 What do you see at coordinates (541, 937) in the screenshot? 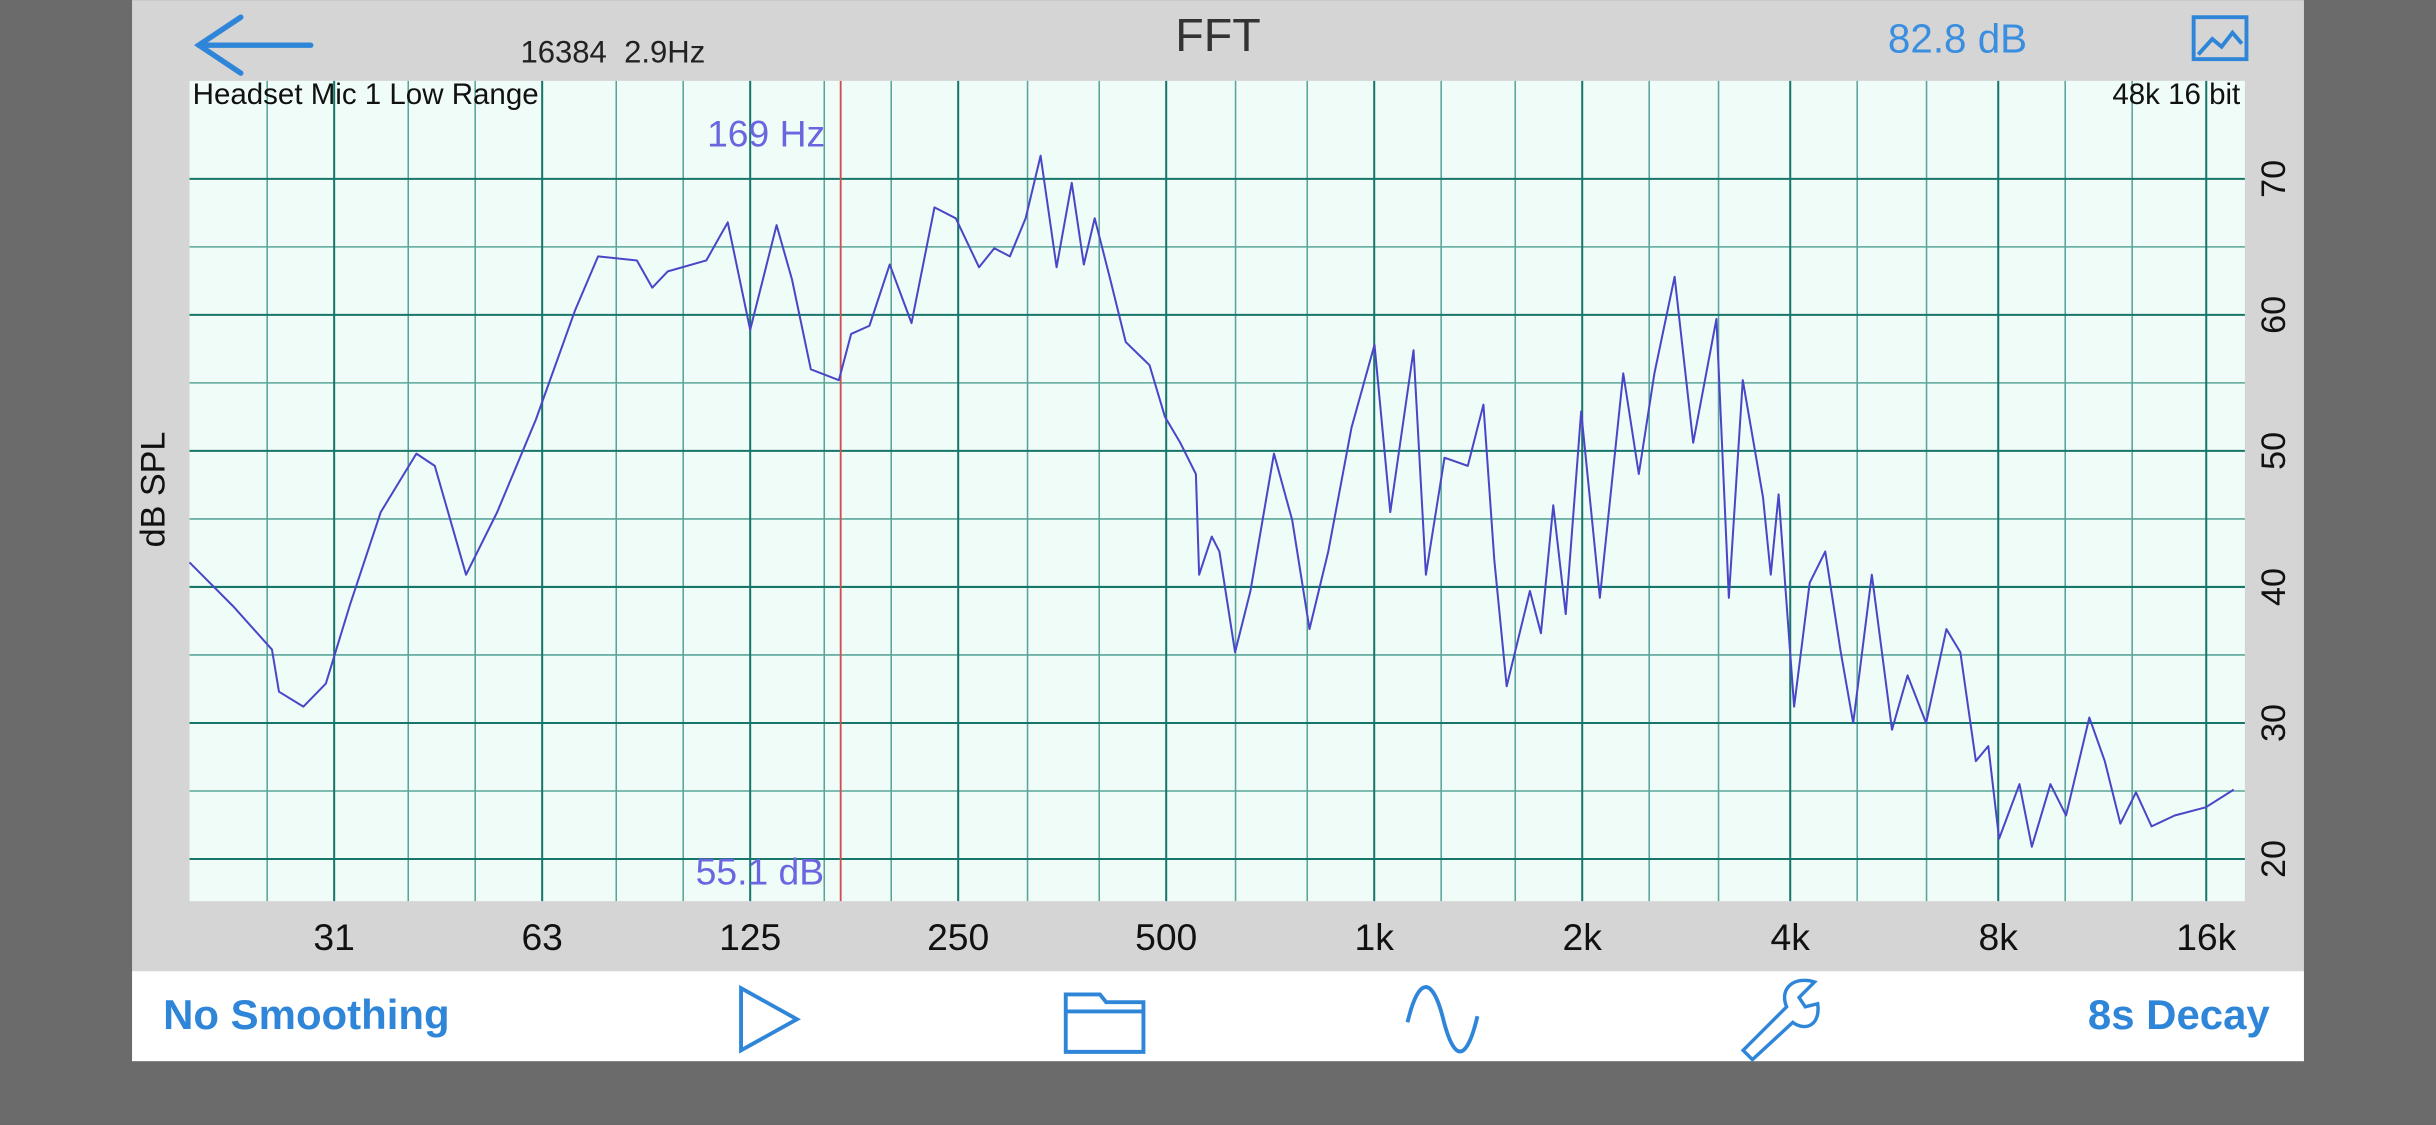
I see `x-tick-label: 63` at bounding box center [541, 937].